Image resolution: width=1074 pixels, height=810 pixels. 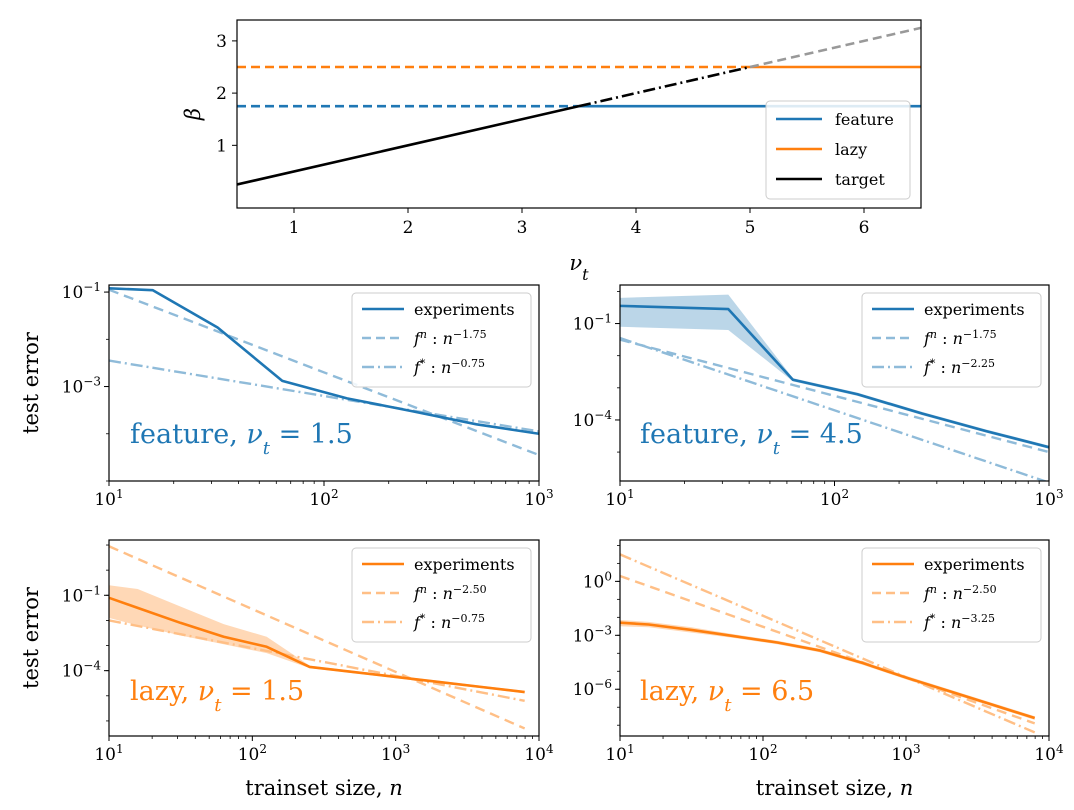 I want to click on top-lines, so click(x=579, y=106).